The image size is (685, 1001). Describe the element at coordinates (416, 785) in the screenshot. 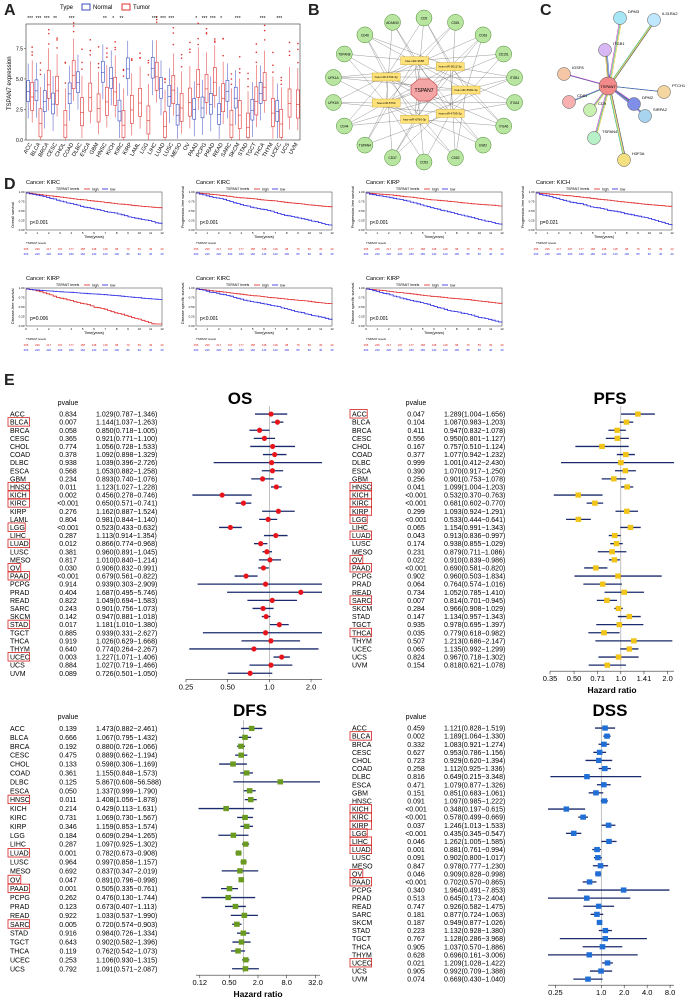

I see `pvalue-cell: 0.471` at that location.